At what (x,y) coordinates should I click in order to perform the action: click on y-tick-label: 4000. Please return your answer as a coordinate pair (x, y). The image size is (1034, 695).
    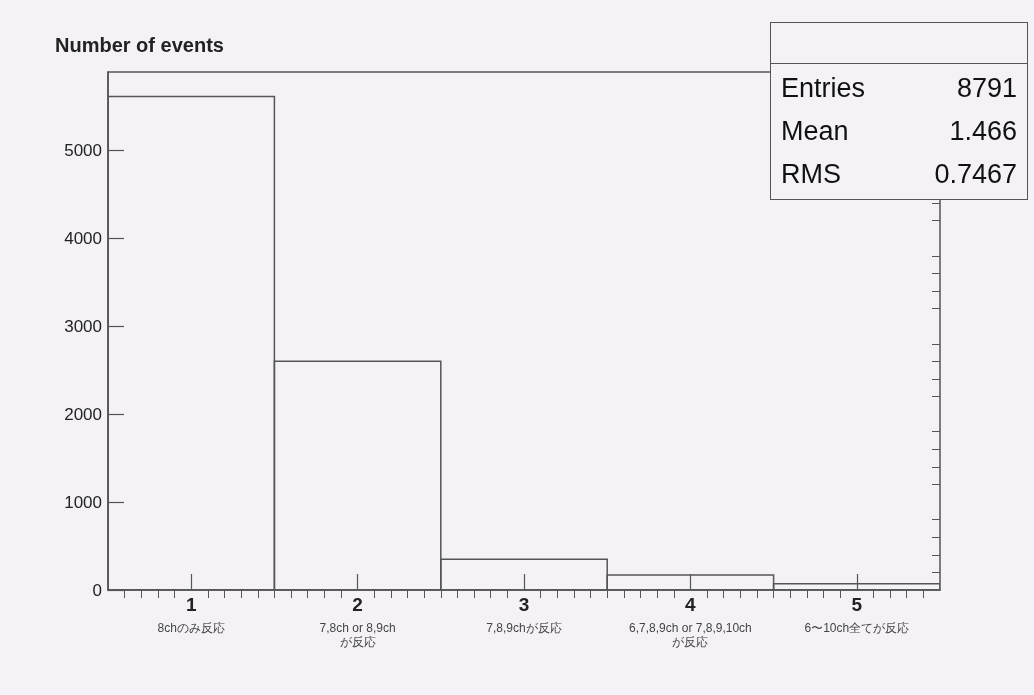
    Looking at the image, I should click on (83, 238).